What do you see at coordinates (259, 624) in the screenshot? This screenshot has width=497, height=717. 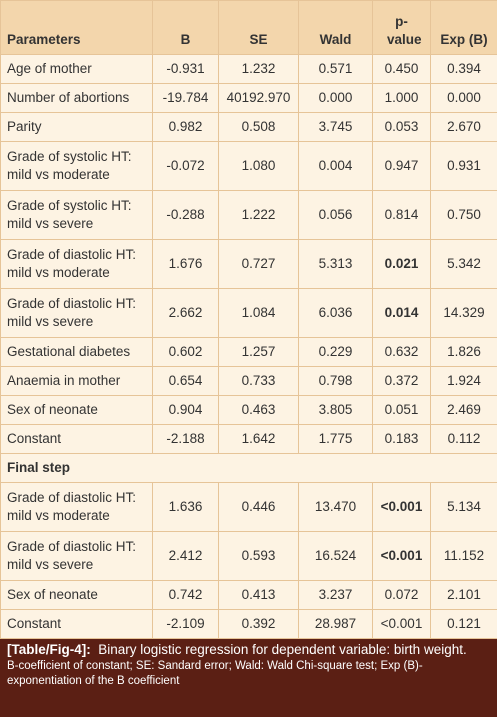 I see `cell: 0.392` at bounding box center [259, 624].